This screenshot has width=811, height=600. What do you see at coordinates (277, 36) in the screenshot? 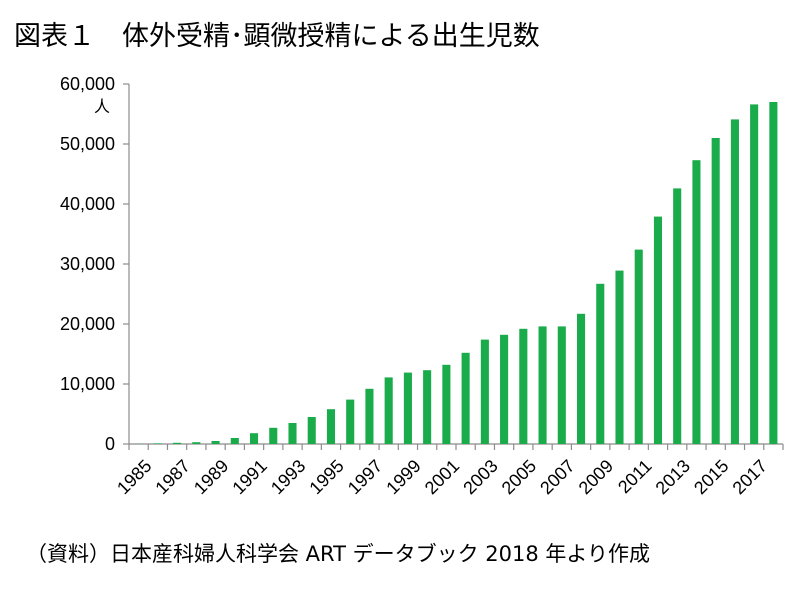
I see `chart-title: 図表１ 体外受精･顕微授精による出生児数` at bounding box center [277, 36].